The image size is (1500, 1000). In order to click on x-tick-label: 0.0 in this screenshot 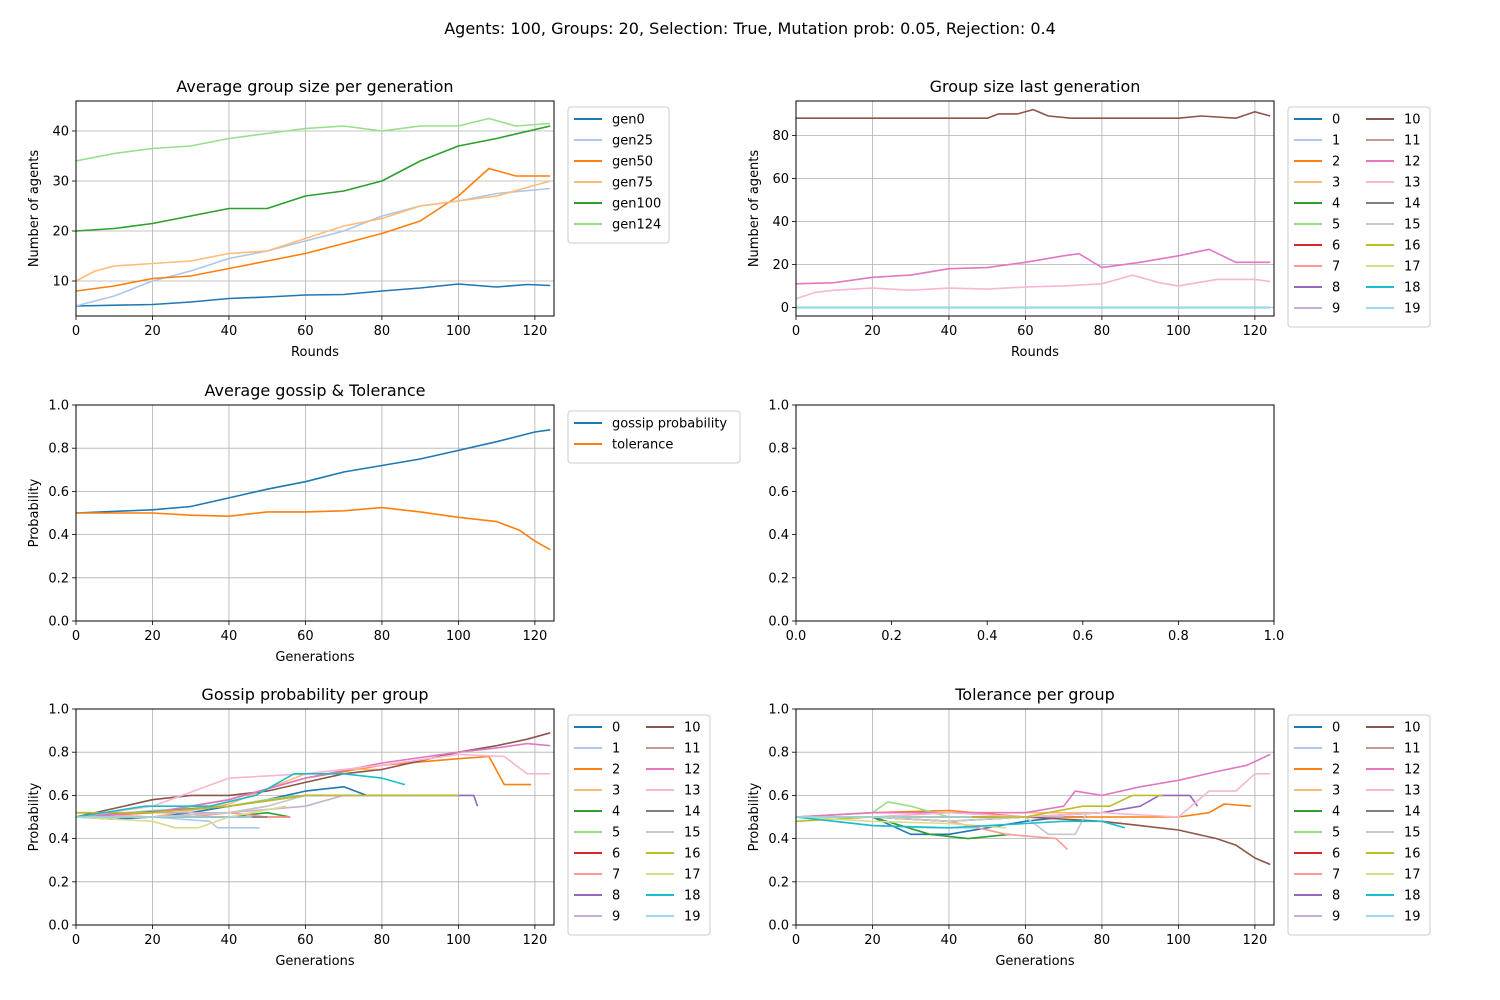, I will do `click(796, 636)`.